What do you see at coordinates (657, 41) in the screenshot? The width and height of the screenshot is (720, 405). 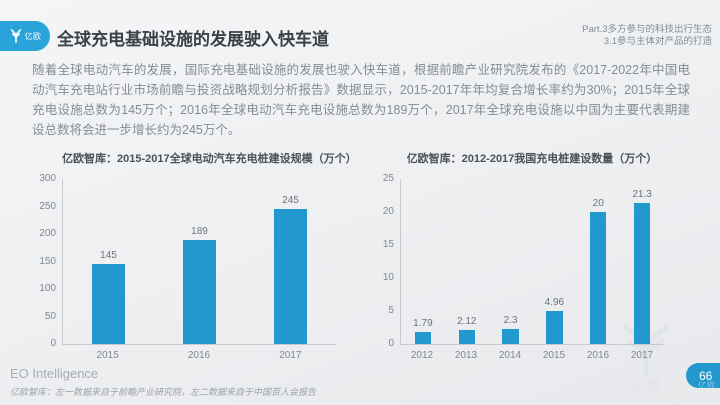 I see `section-ref-line2: 3.1参与主体对产品的打造` at bounding box center [657, 41].